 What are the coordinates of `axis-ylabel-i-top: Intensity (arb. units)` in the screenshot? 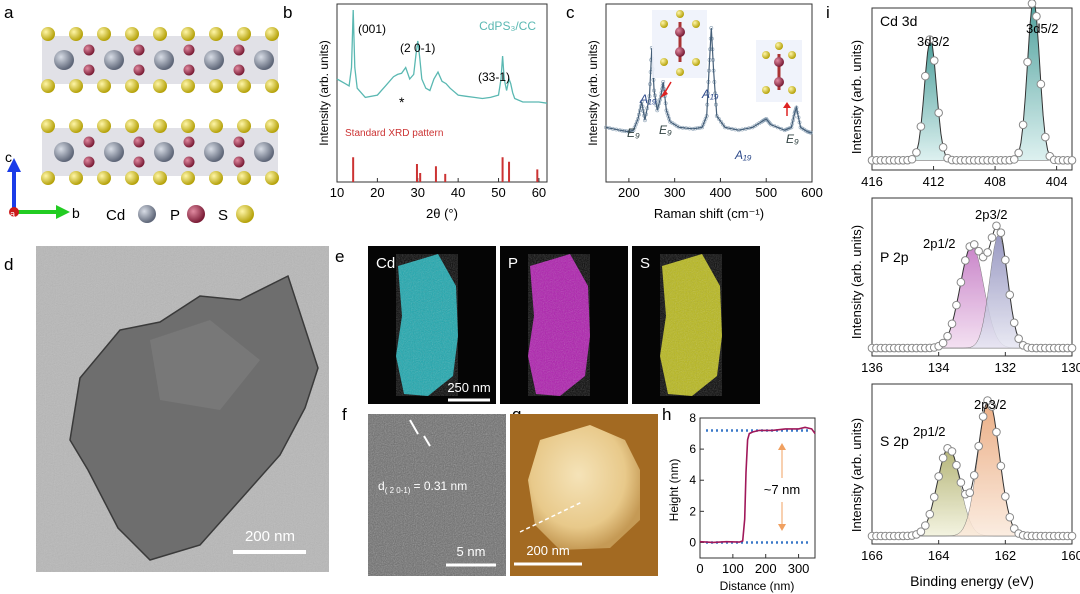 It's located at (856, 97).